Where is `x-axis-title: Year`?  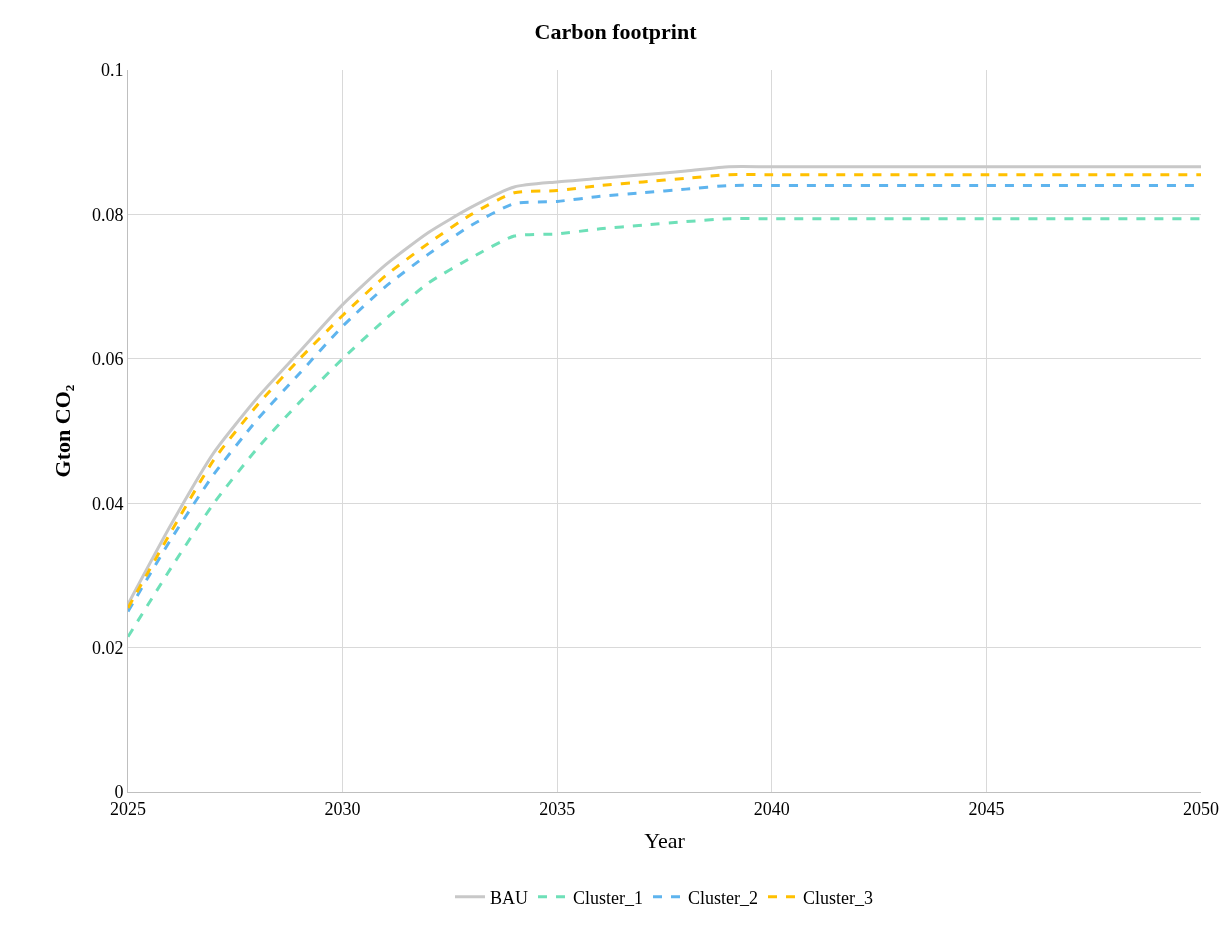
x-axis-title: Year is located at coordinates (665, 841).